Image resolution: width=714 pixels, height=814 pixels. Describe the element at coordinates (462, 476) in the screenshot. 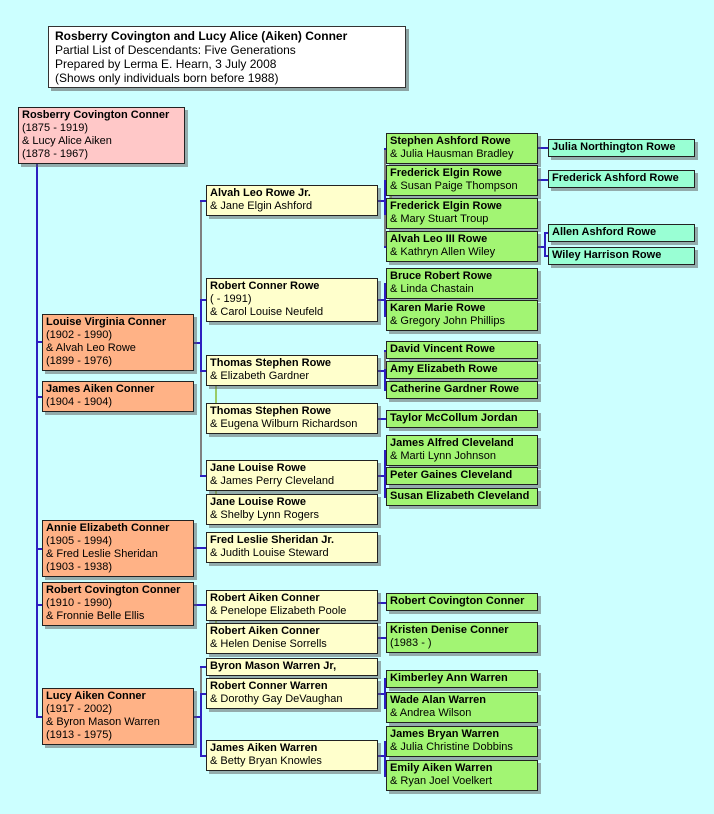

I see `person-box-peter-gaines-cleveland: Peter Gaines Cleveland` at that location.